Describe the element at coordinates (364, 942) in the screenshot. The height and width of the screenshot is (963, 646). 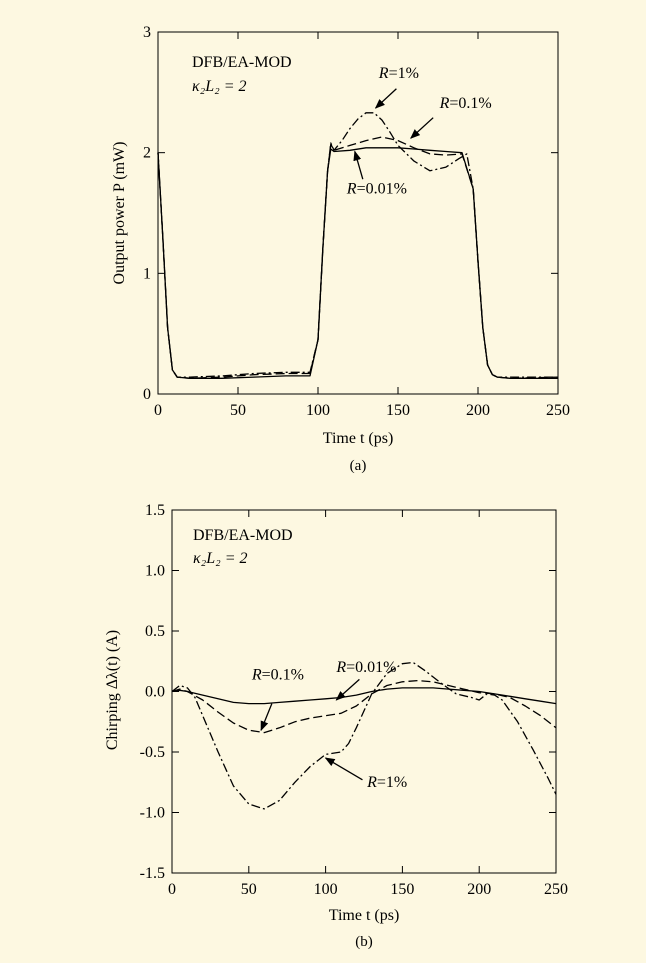
I see `panel-label: (b)` at that location.